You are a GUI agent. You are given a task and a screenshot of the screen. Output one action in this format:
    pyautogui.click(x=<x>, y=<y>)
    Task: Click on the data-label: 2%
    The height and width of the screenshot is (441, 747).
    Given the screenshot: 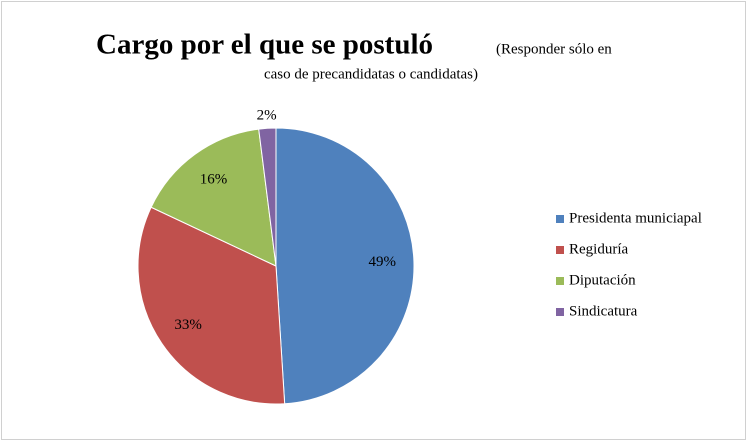 What is the action you would take?
    pyautogui.click(x=267, y=116)
    